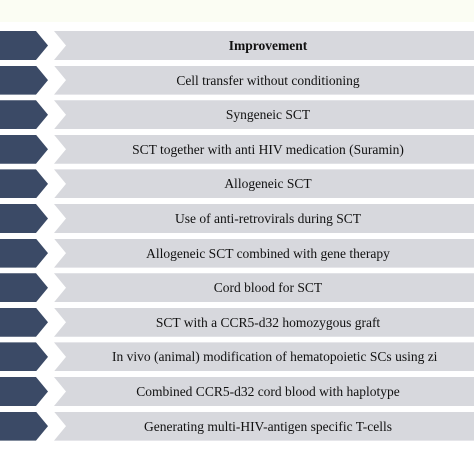 This screenshot has width=474, height=474. I want to click on list-item: Use of anti-retrovirals during SCT, so click(237, 218).